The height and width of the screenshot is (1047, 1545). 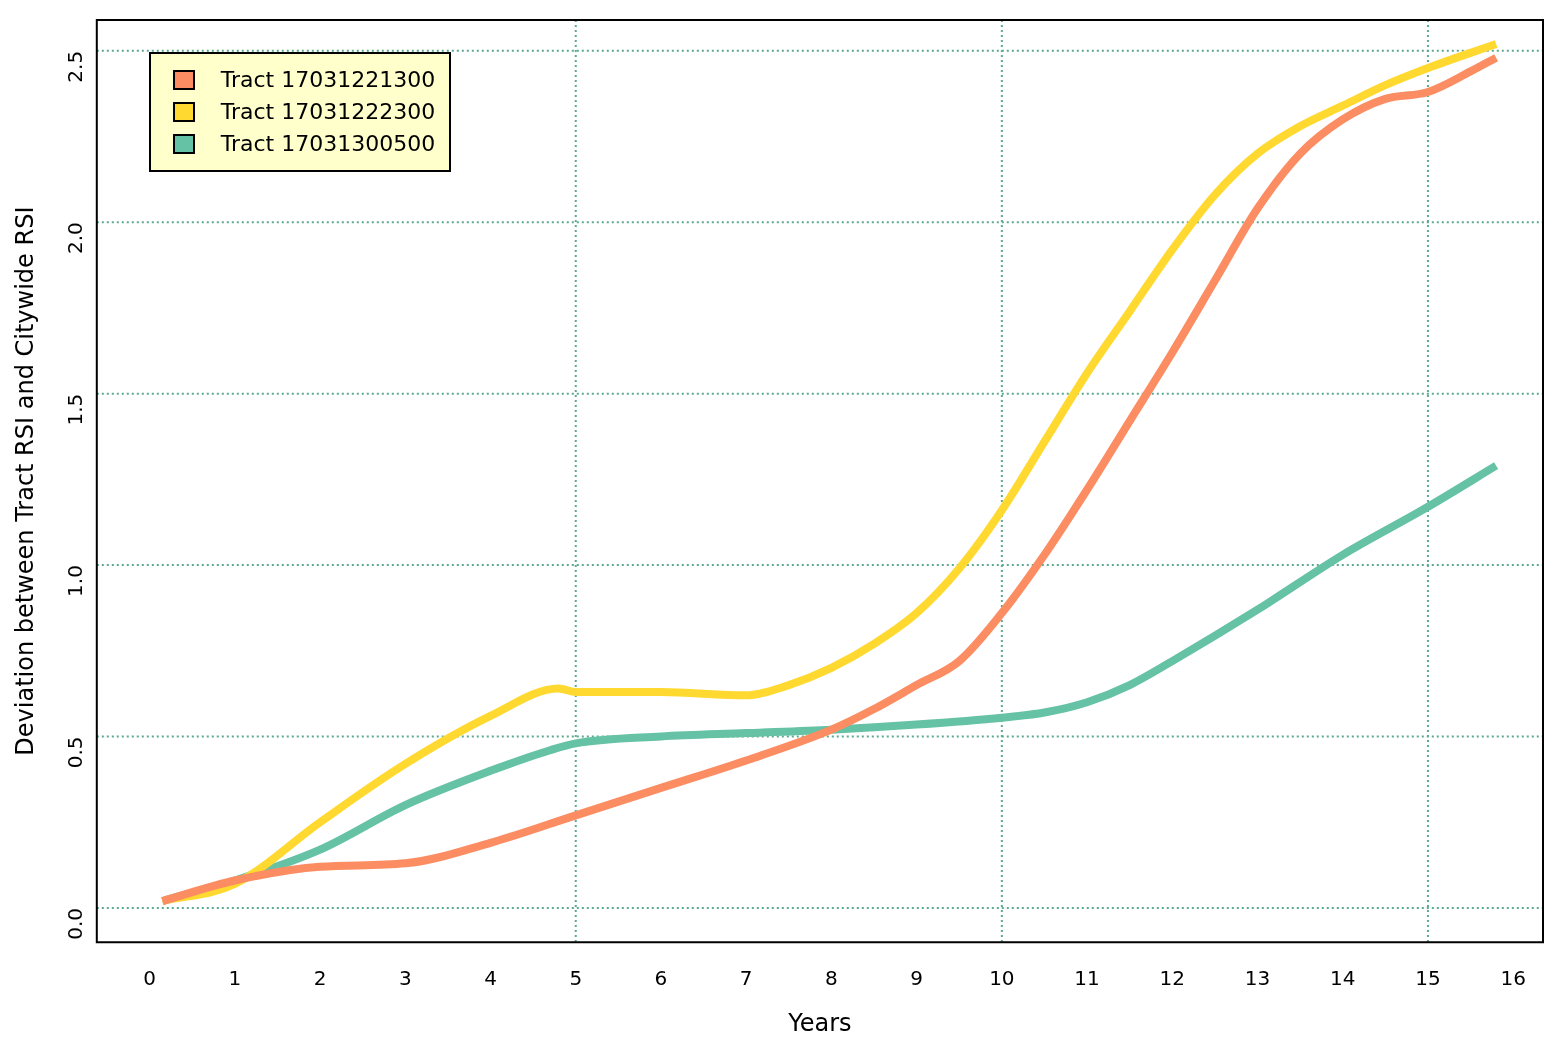 I want to click on x-tick-label: 14, so click(x=1343, y=978).